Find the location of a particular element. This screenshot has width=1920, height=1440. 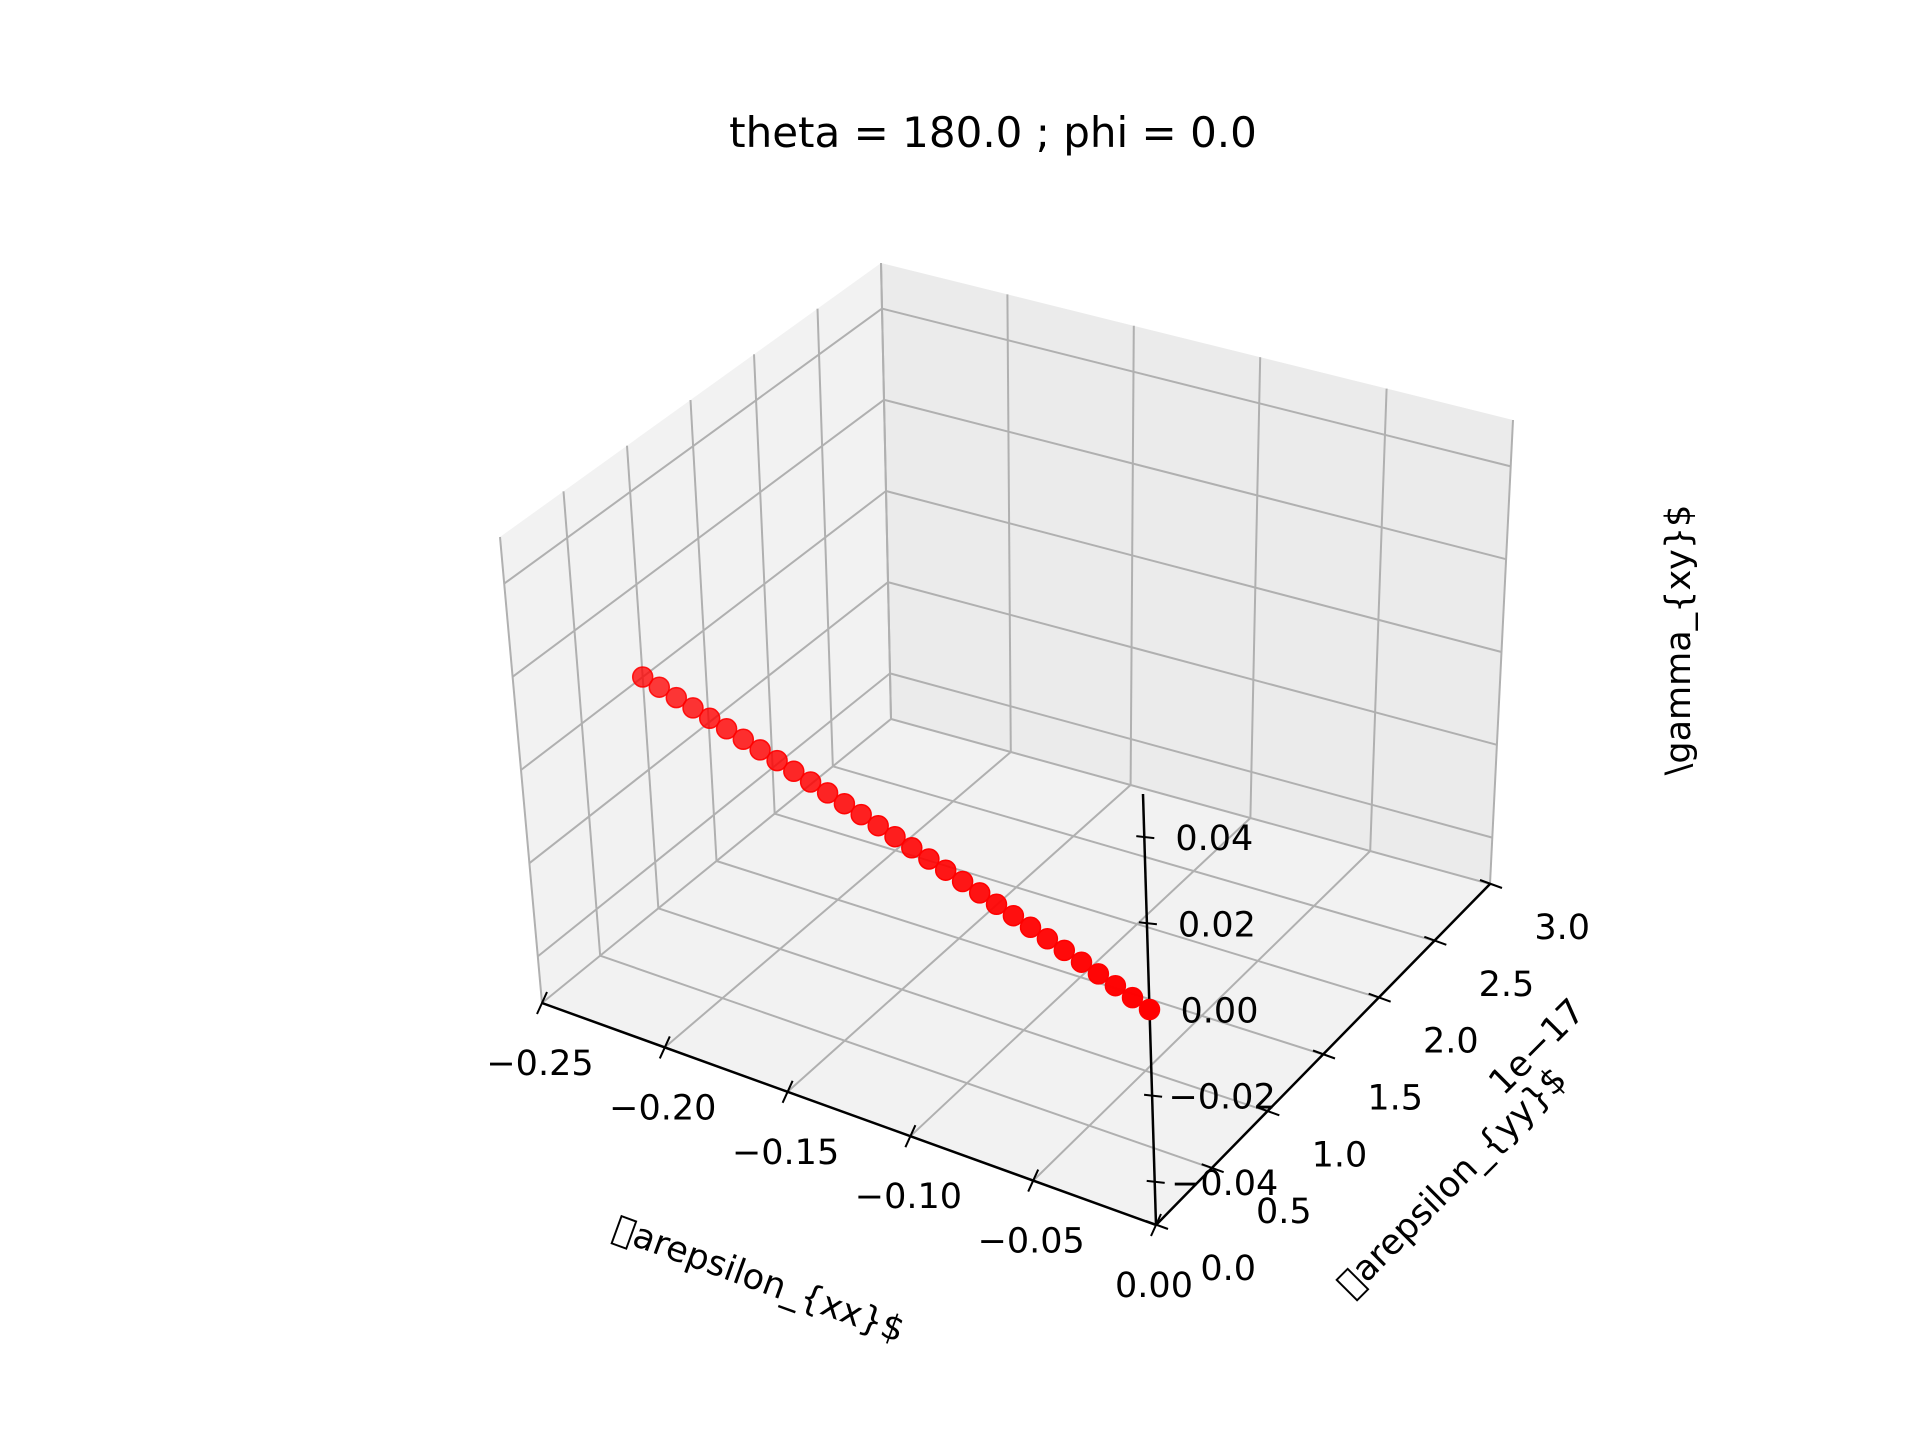

y-tick-label: 2.5 is located at coordinates (1507, 985).